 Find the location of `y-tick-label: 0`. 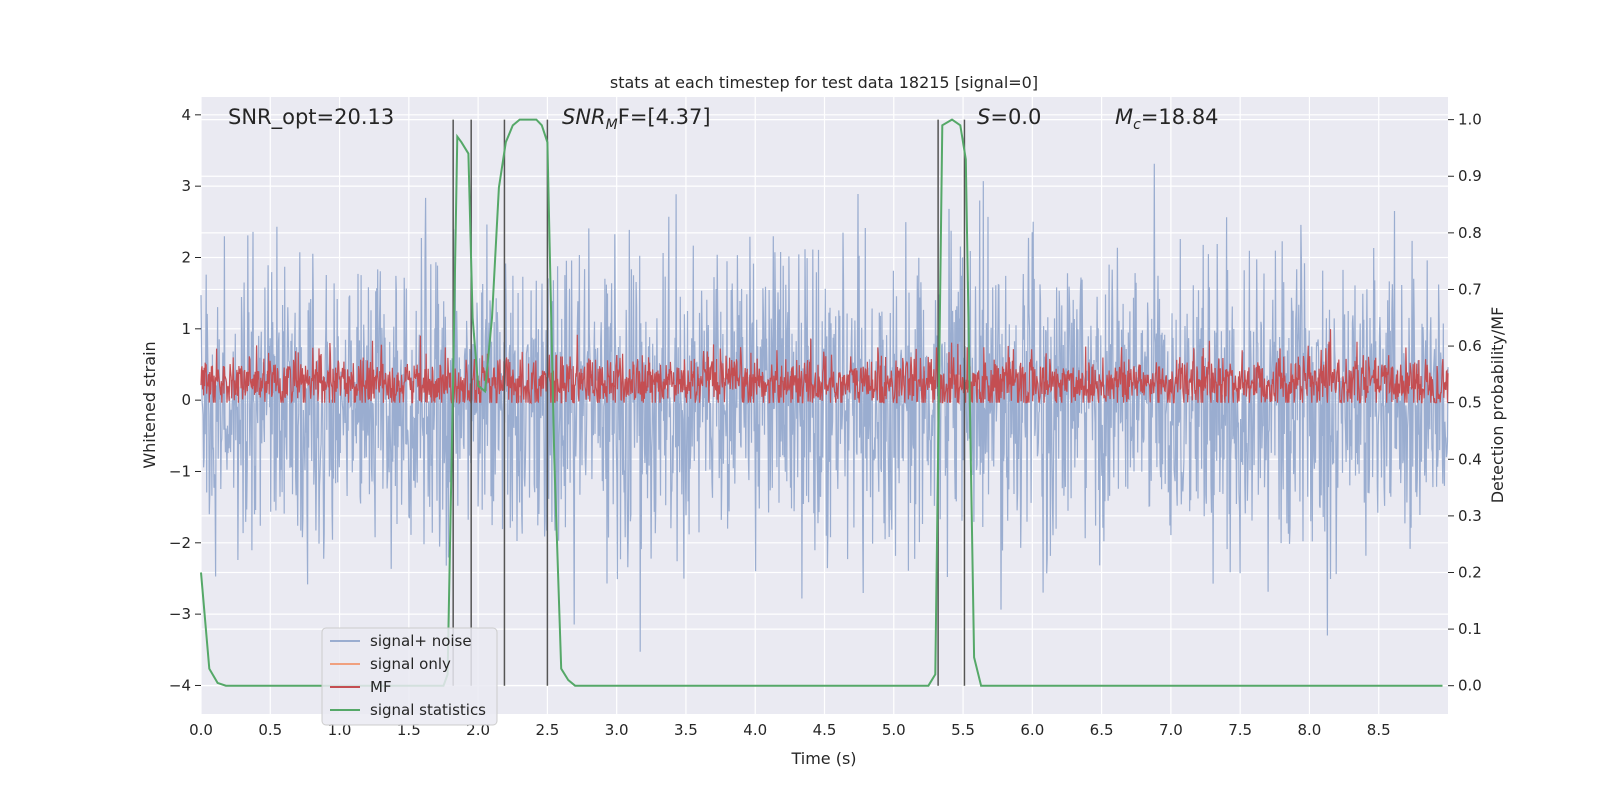

y-tick-label: 0 is located at coordinates (186, 400).